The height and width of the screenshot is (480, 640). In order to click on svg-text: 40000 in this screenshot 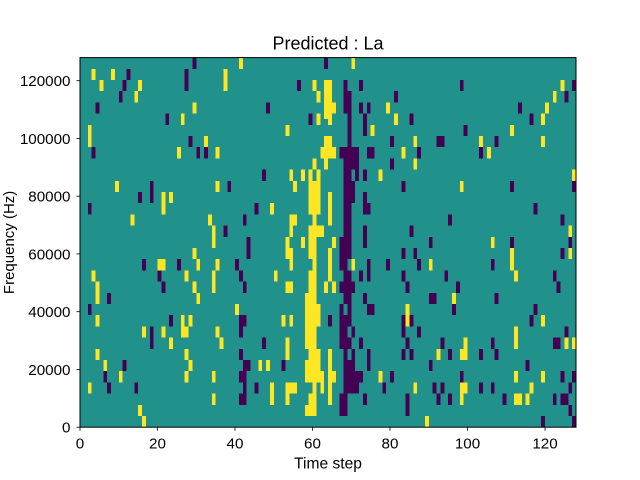, I will do `click(49, 312)`.